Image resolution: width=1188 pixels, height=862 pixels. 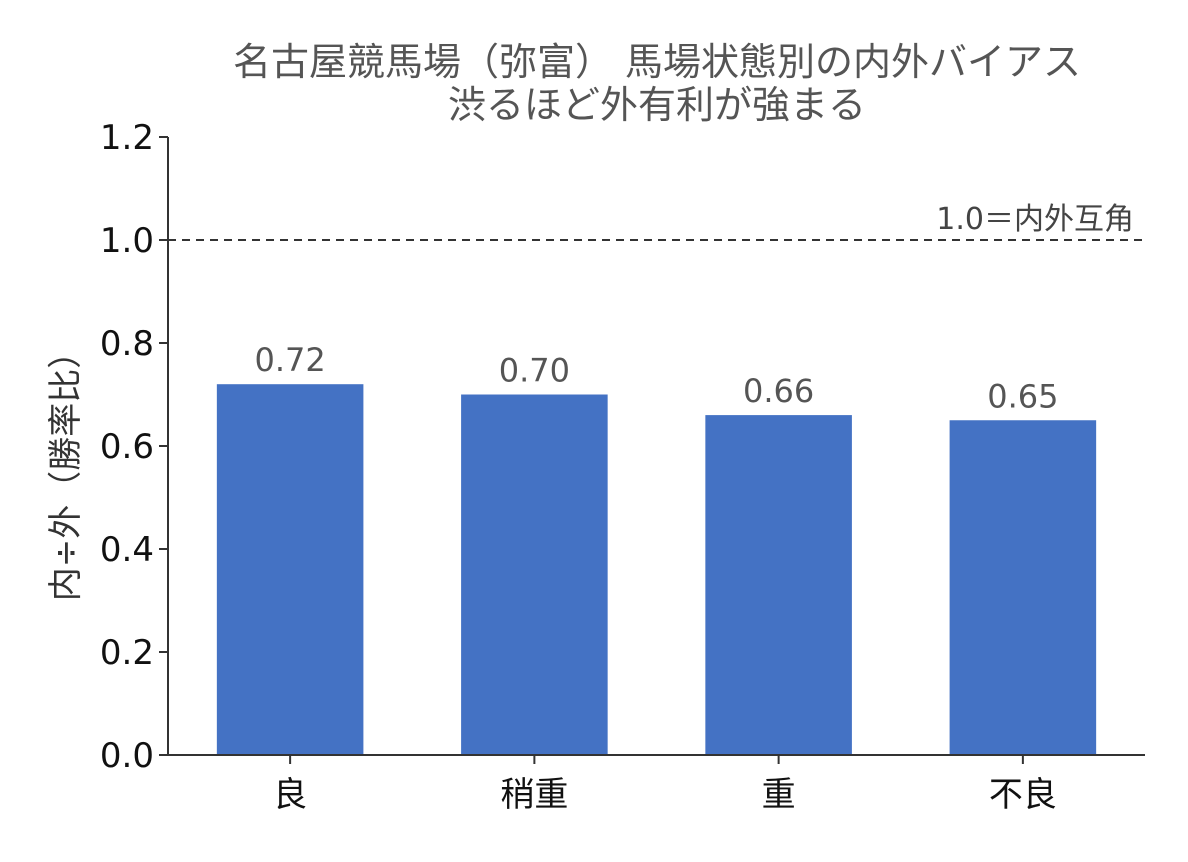 I want to click on bar-value-label: 0.70, so click(x=534, y=371).